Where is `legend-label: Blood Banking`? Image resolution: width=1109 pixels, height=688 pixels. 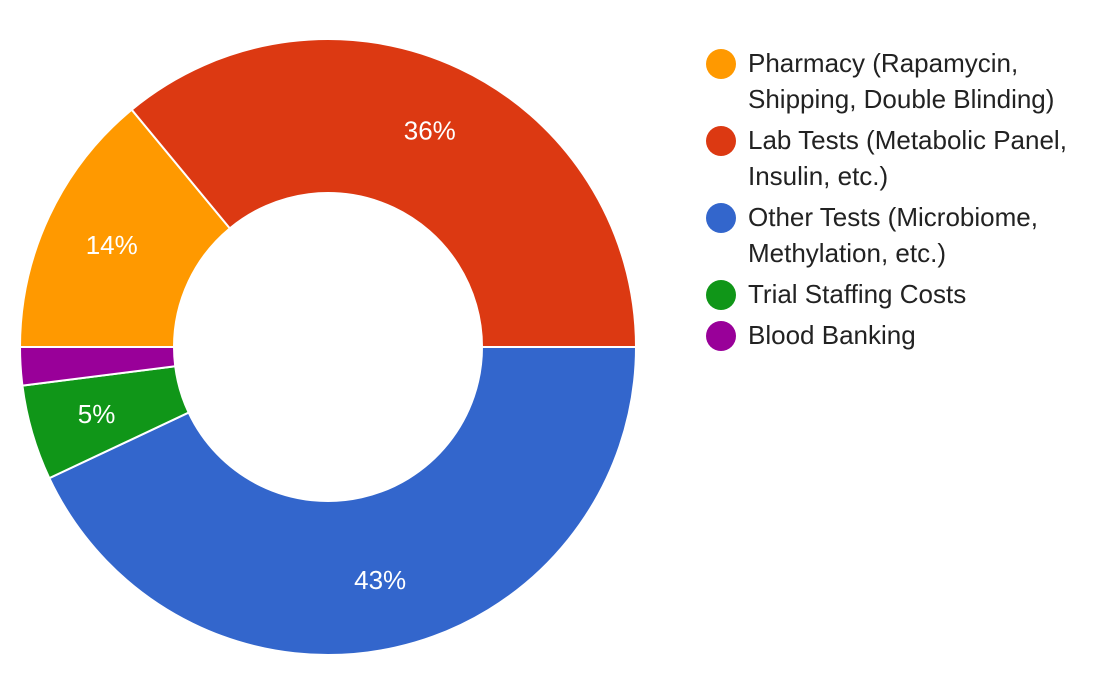
legend-label: Blood Banking is located at coordinates (832, 335).